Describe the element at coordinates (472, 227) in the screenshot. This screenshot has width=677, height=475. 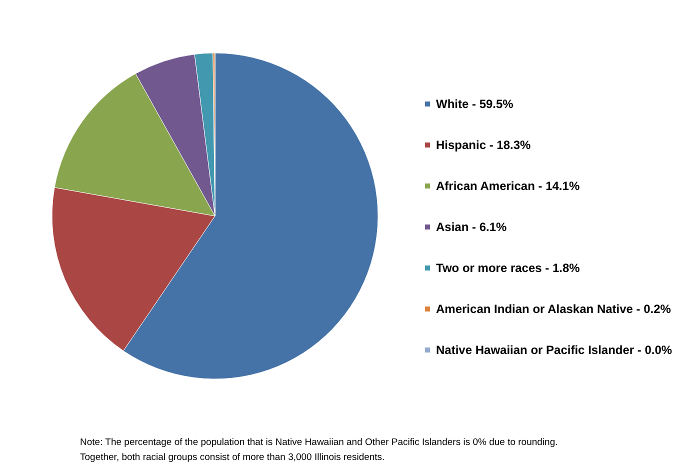
I see `legend-label: Asian - 6.1%` at that location.